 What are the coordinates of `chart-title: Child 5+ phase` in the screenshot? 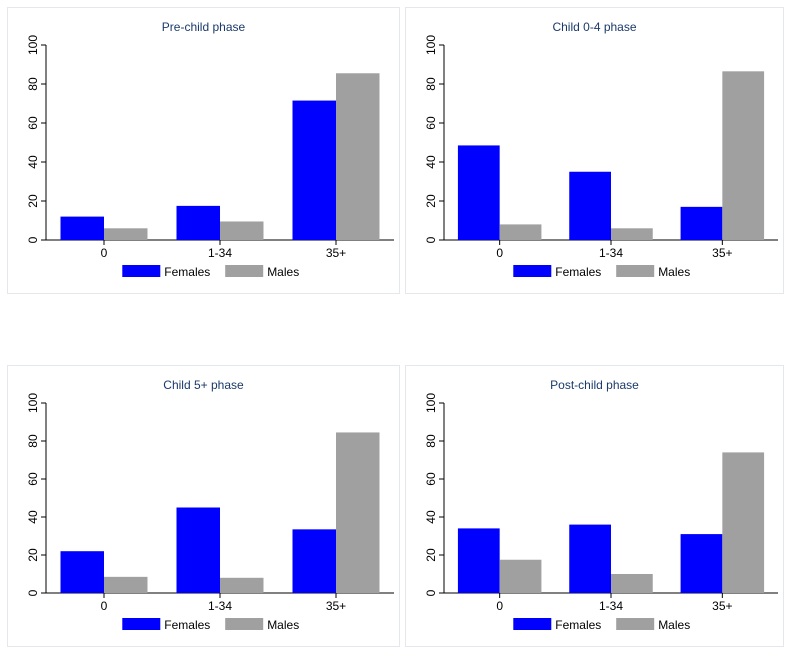 It's located at (203, 385).